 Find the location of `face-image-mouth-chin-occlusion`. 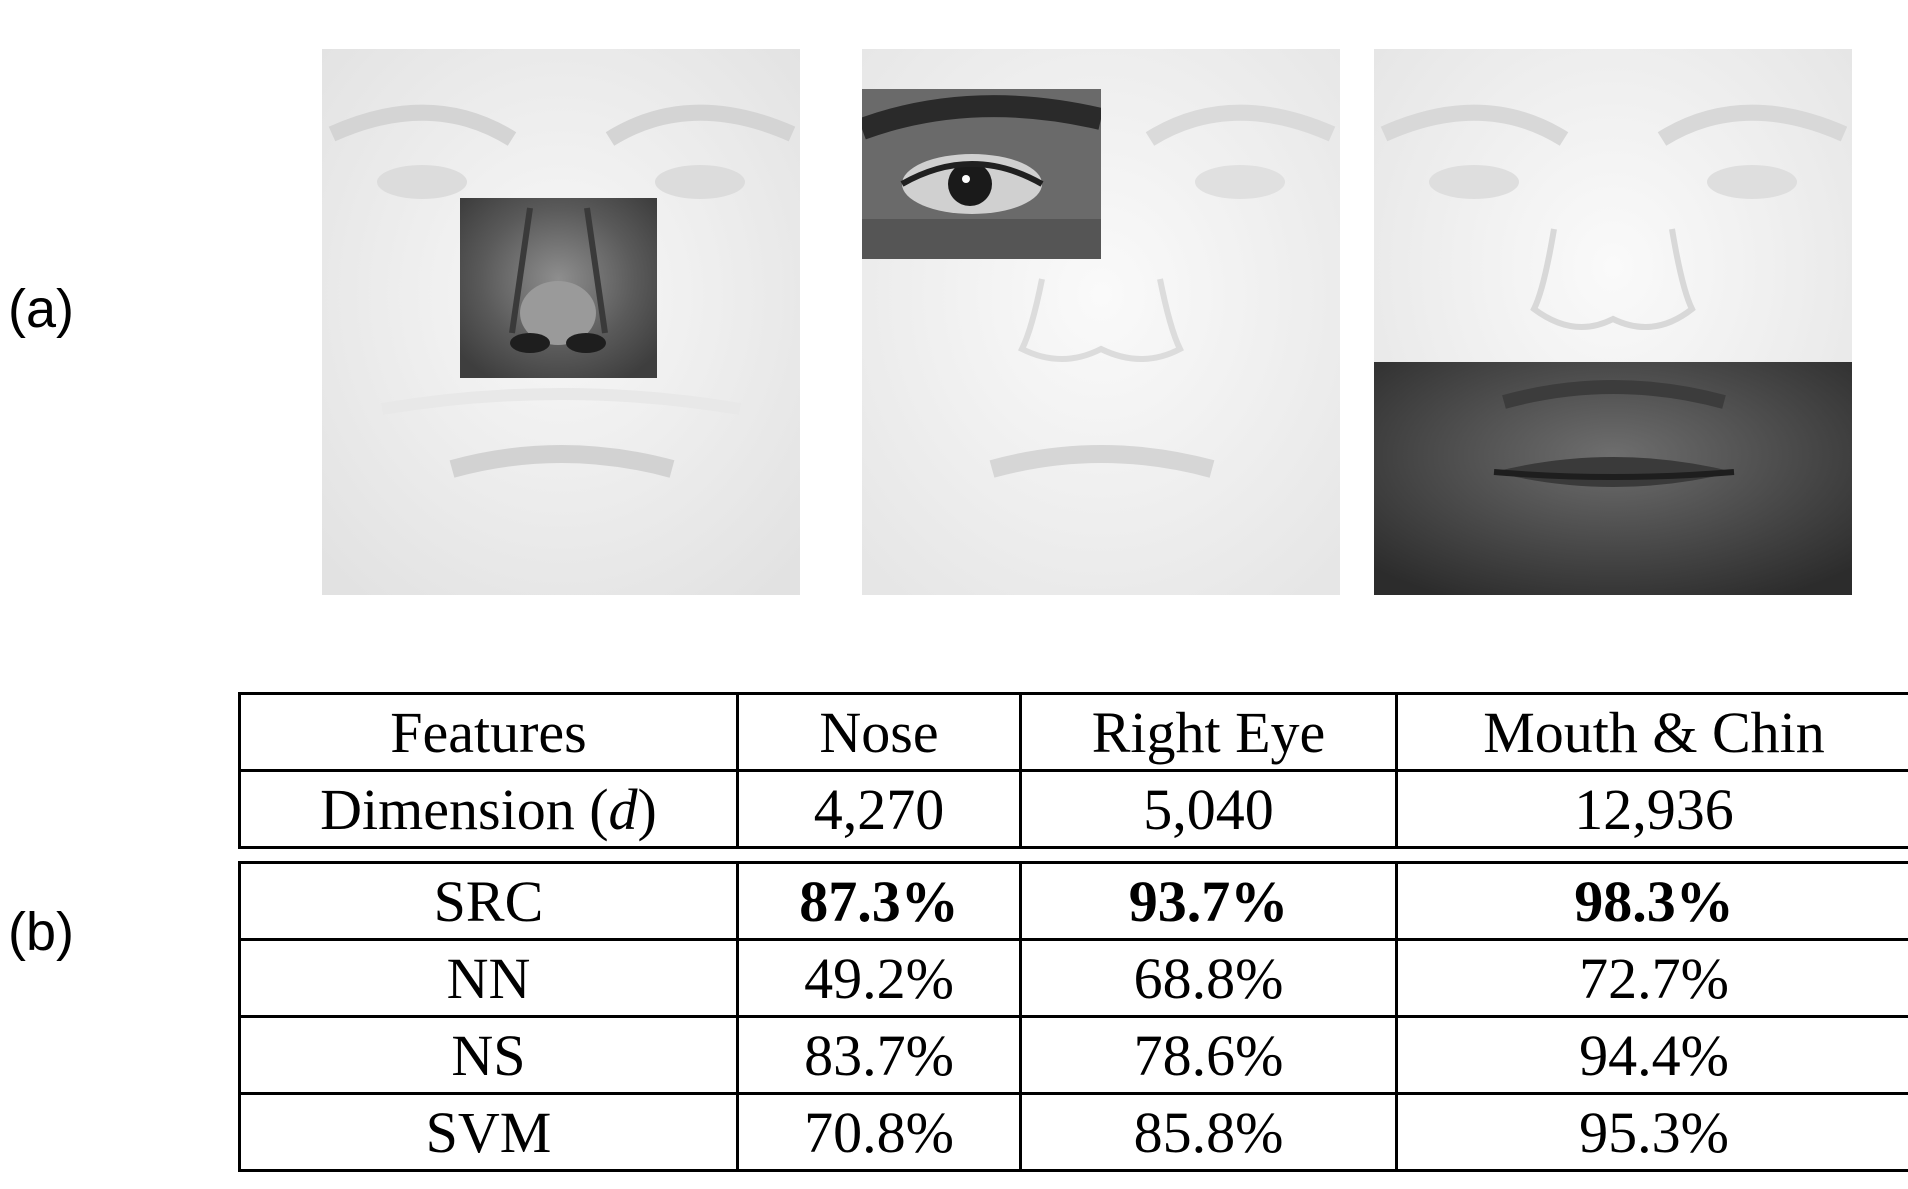

face-image-mouth-chin-occlusion is located at coordinates (1613, 322).